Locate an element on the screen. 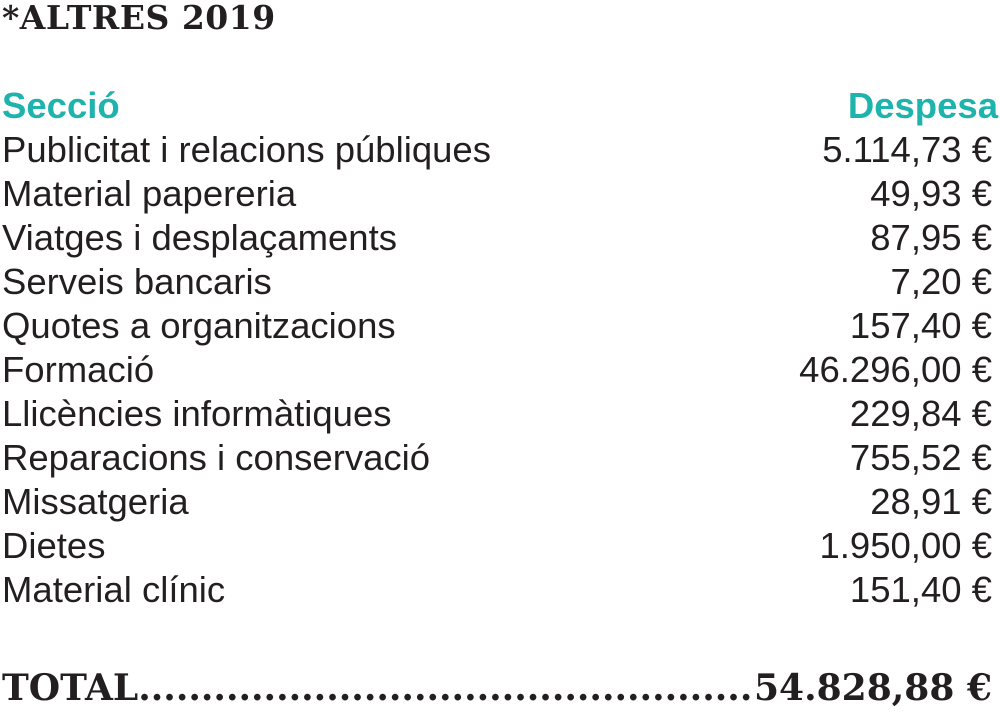  total-line: TOTAL 54.828,88 € is located at coordinates (497, 688).